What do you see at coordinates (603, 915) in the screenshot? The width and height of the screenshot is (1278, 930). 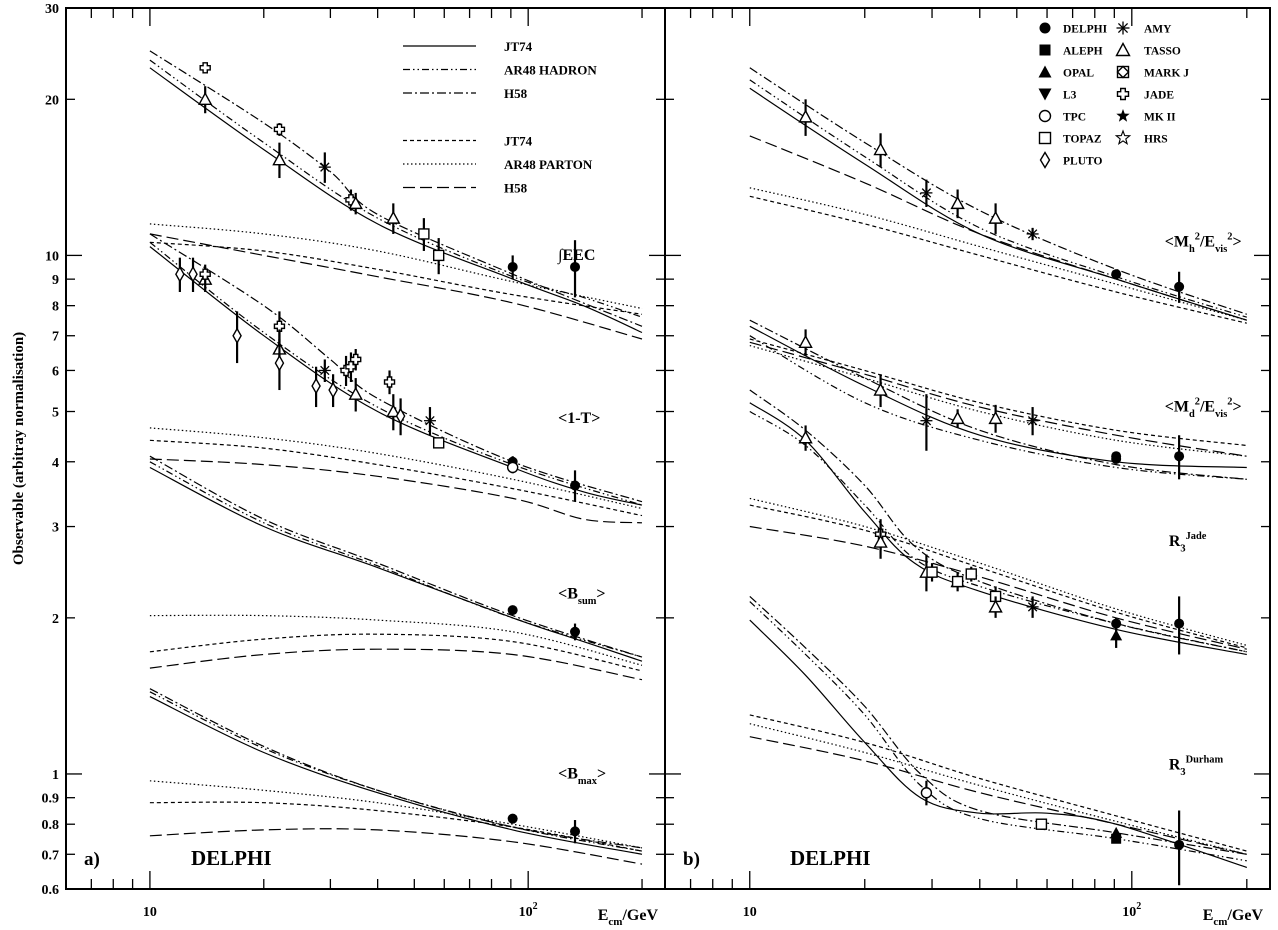 I see `x-label-main: E` at bounding box center [603, 915].